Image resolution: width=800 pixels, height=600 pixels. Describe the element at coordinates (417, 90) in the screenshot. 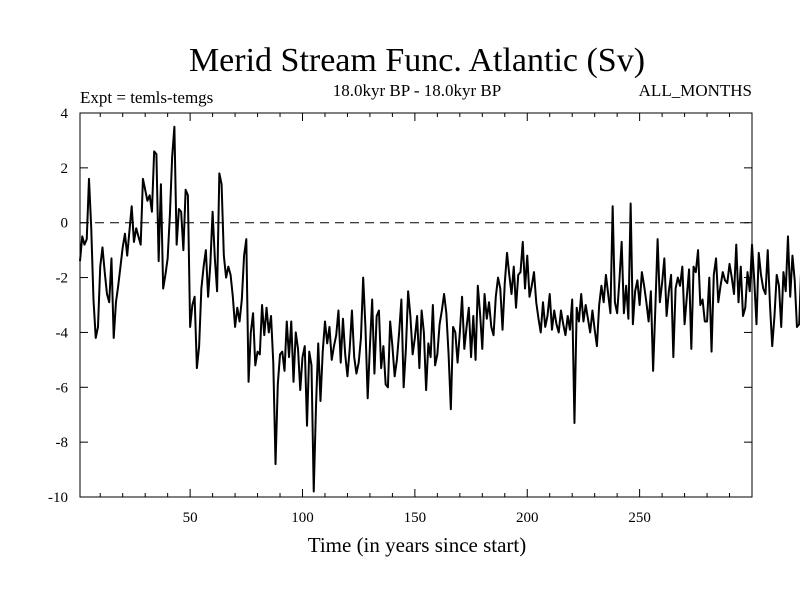

I see `chart-subtitle-center: 18.0kyr BP - 18.0kyr BP` at that location.